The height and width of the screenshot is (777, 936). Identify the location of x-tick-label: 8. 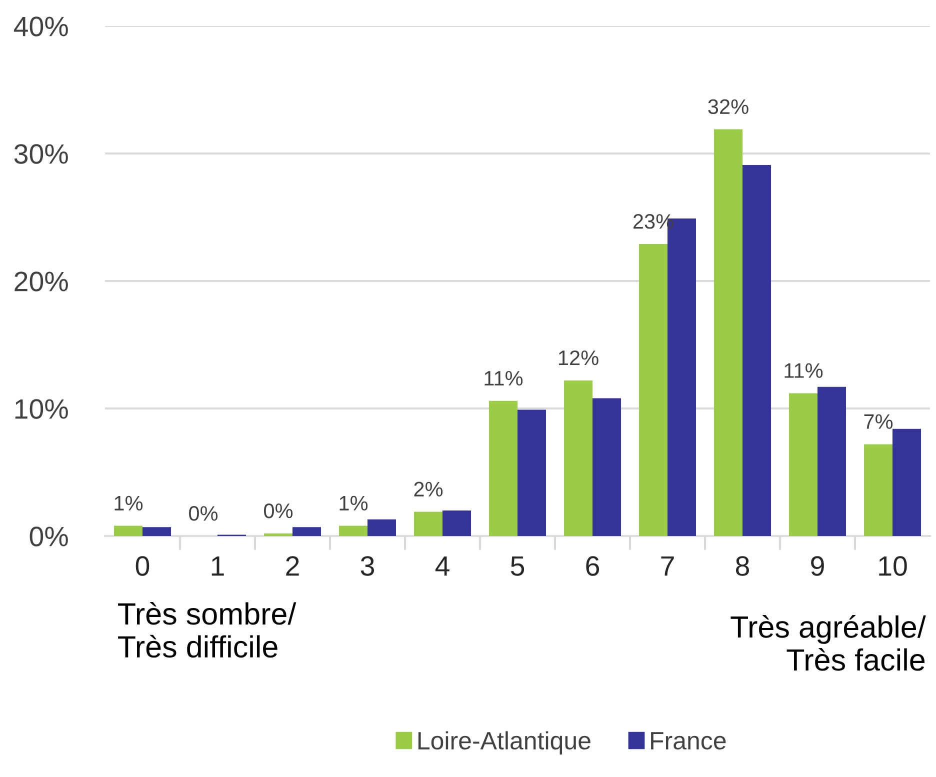
(743, 566).